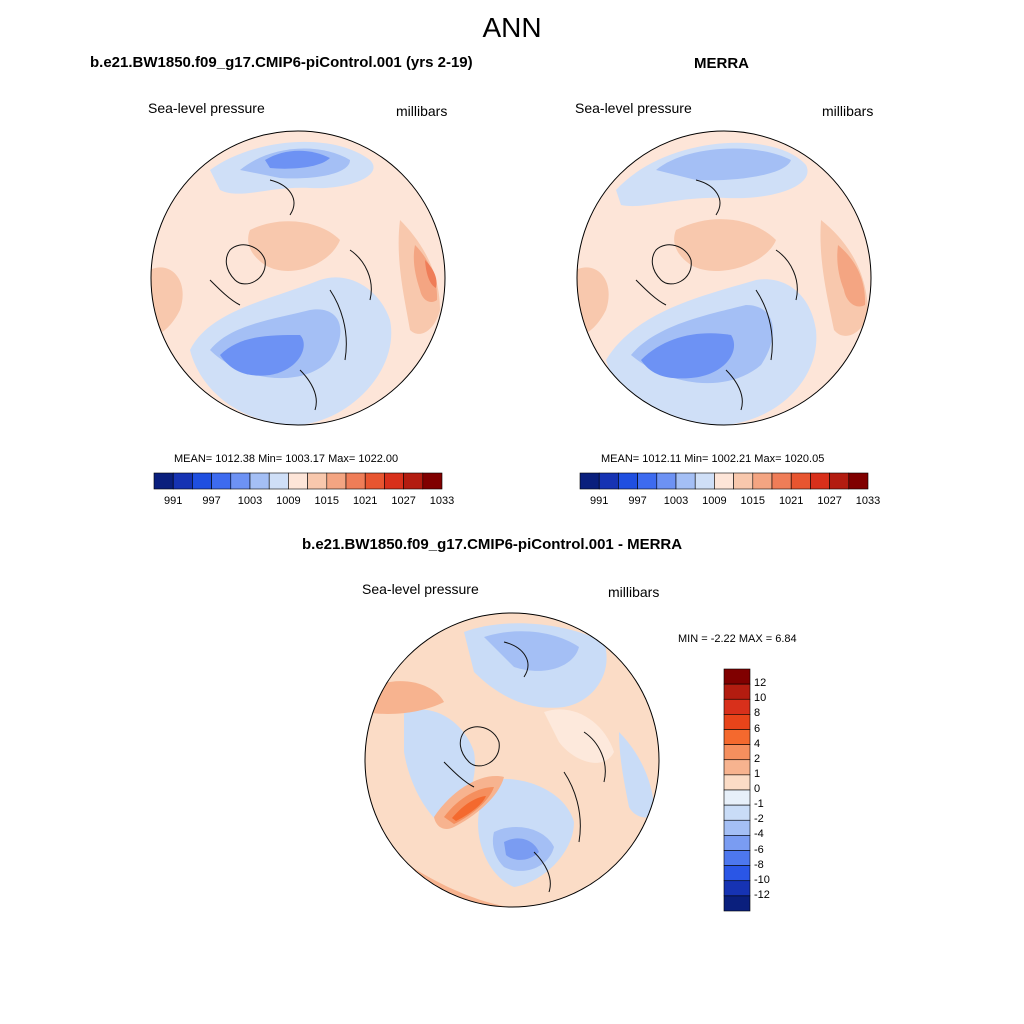 The height and width of the screenshot is (1024, 1024). Describe the element at coordinates (713, 459) in the screenshot. I see `panel2-stats: MEAN= 1012.11 Min= 1002.21 Max= 1020.05` at that location.